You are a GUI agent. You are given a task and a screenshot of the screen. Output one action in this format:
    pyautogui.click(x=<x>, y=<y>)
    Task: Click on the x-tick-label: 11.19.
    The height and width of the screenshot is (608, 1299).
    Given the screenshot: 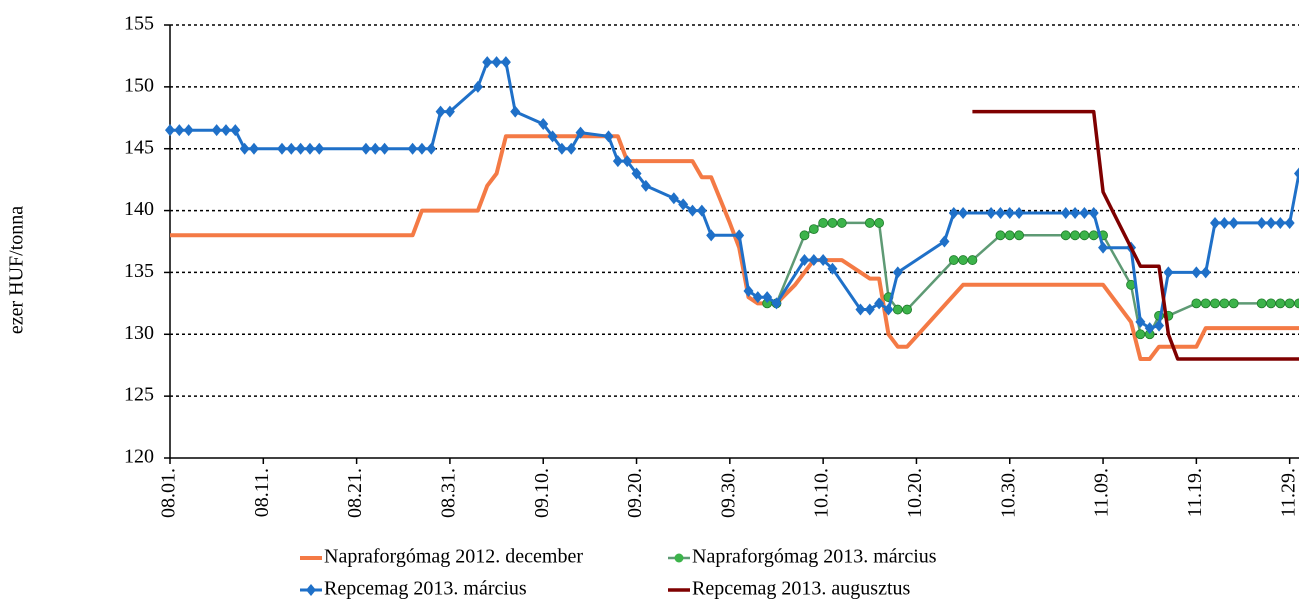 What is the action you would take?
    pyautogui.click(x=1195, y=492)
    